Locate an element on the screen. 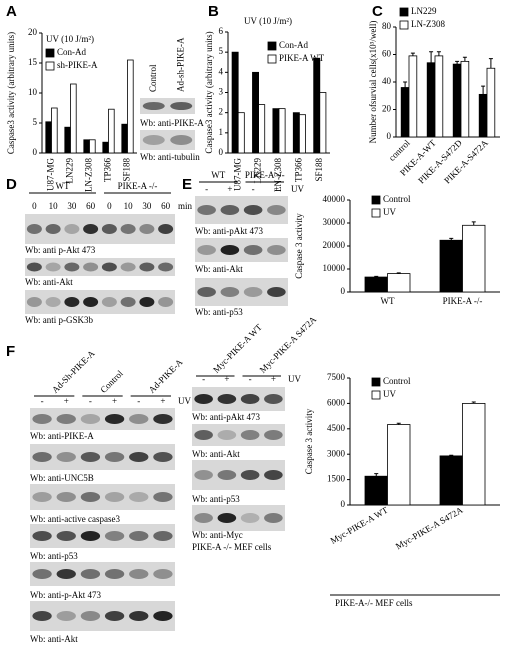 Image resolution: width=505 pixels, height=652 pixels. legend-label: Con-Ad is located at coordinates (293, 45).